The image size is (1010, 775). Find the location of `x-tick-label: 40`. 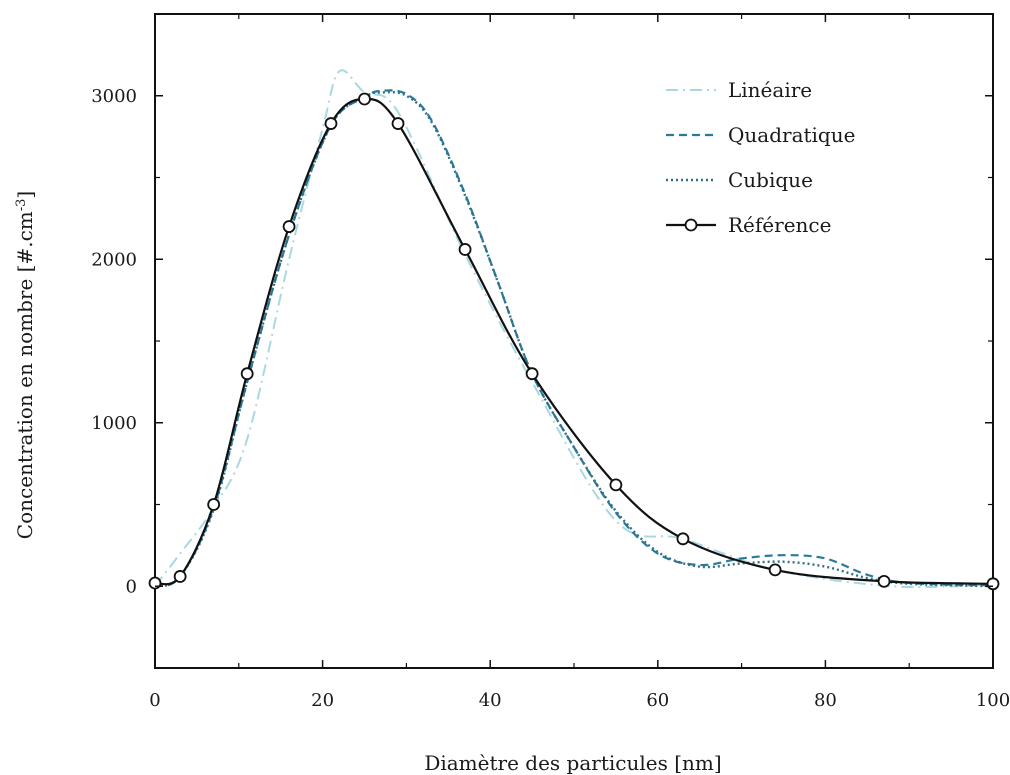

x-tick-label: 40 is located at coordinates (490, 700).